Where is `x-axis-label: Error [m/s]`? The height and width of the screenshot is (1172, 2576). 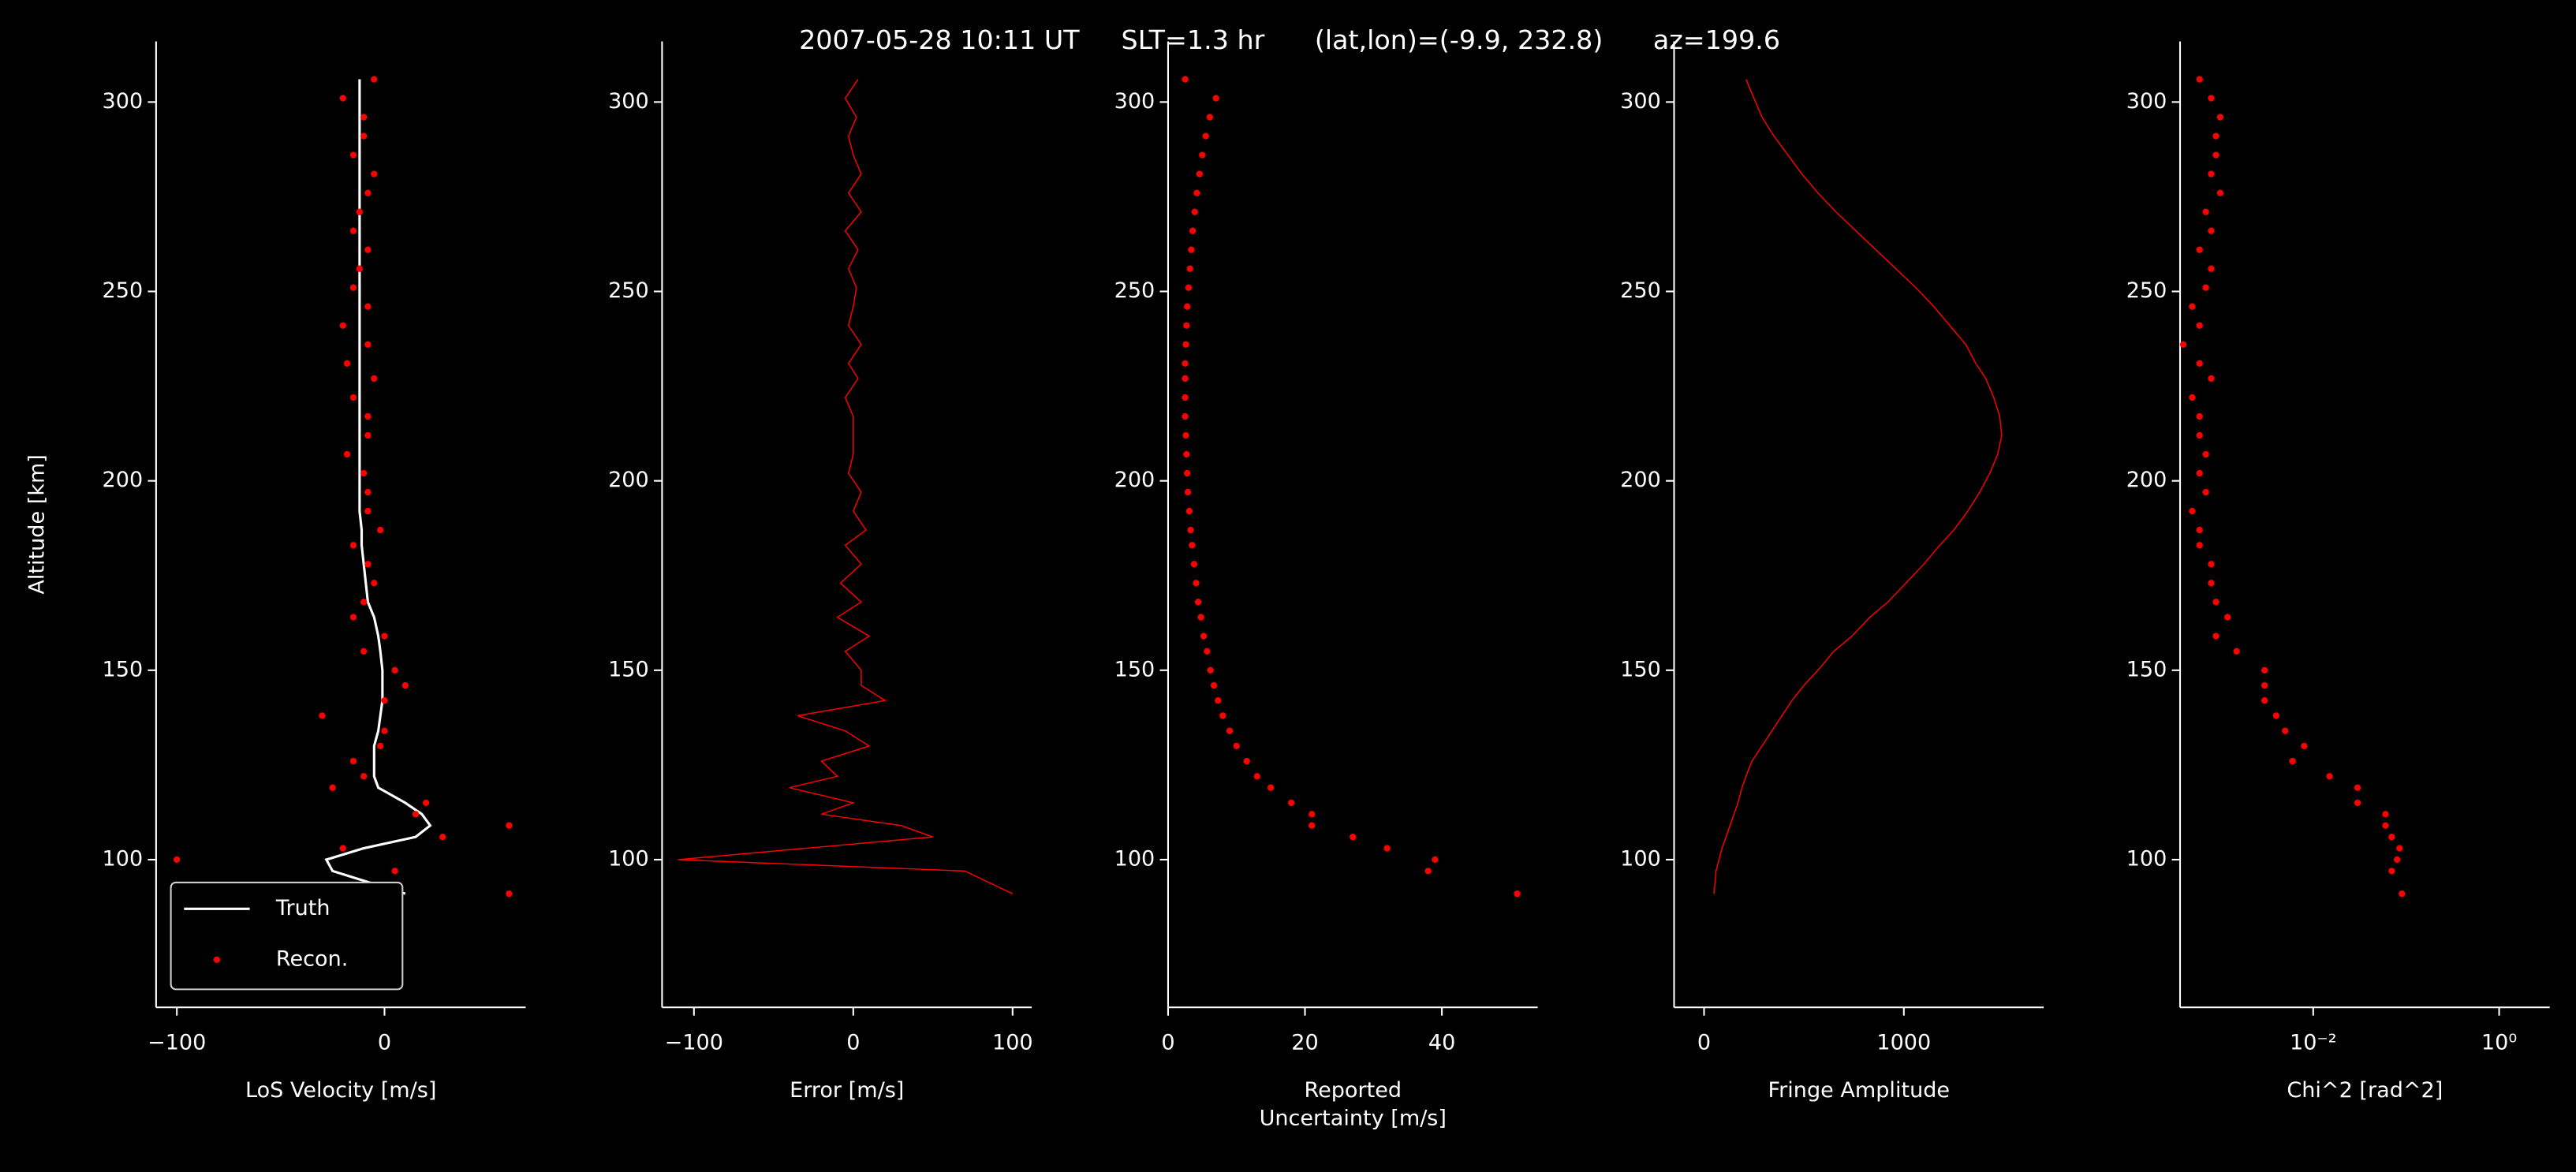
x-axis-label: Error [m/s] is located at coordinates (847, 1090).